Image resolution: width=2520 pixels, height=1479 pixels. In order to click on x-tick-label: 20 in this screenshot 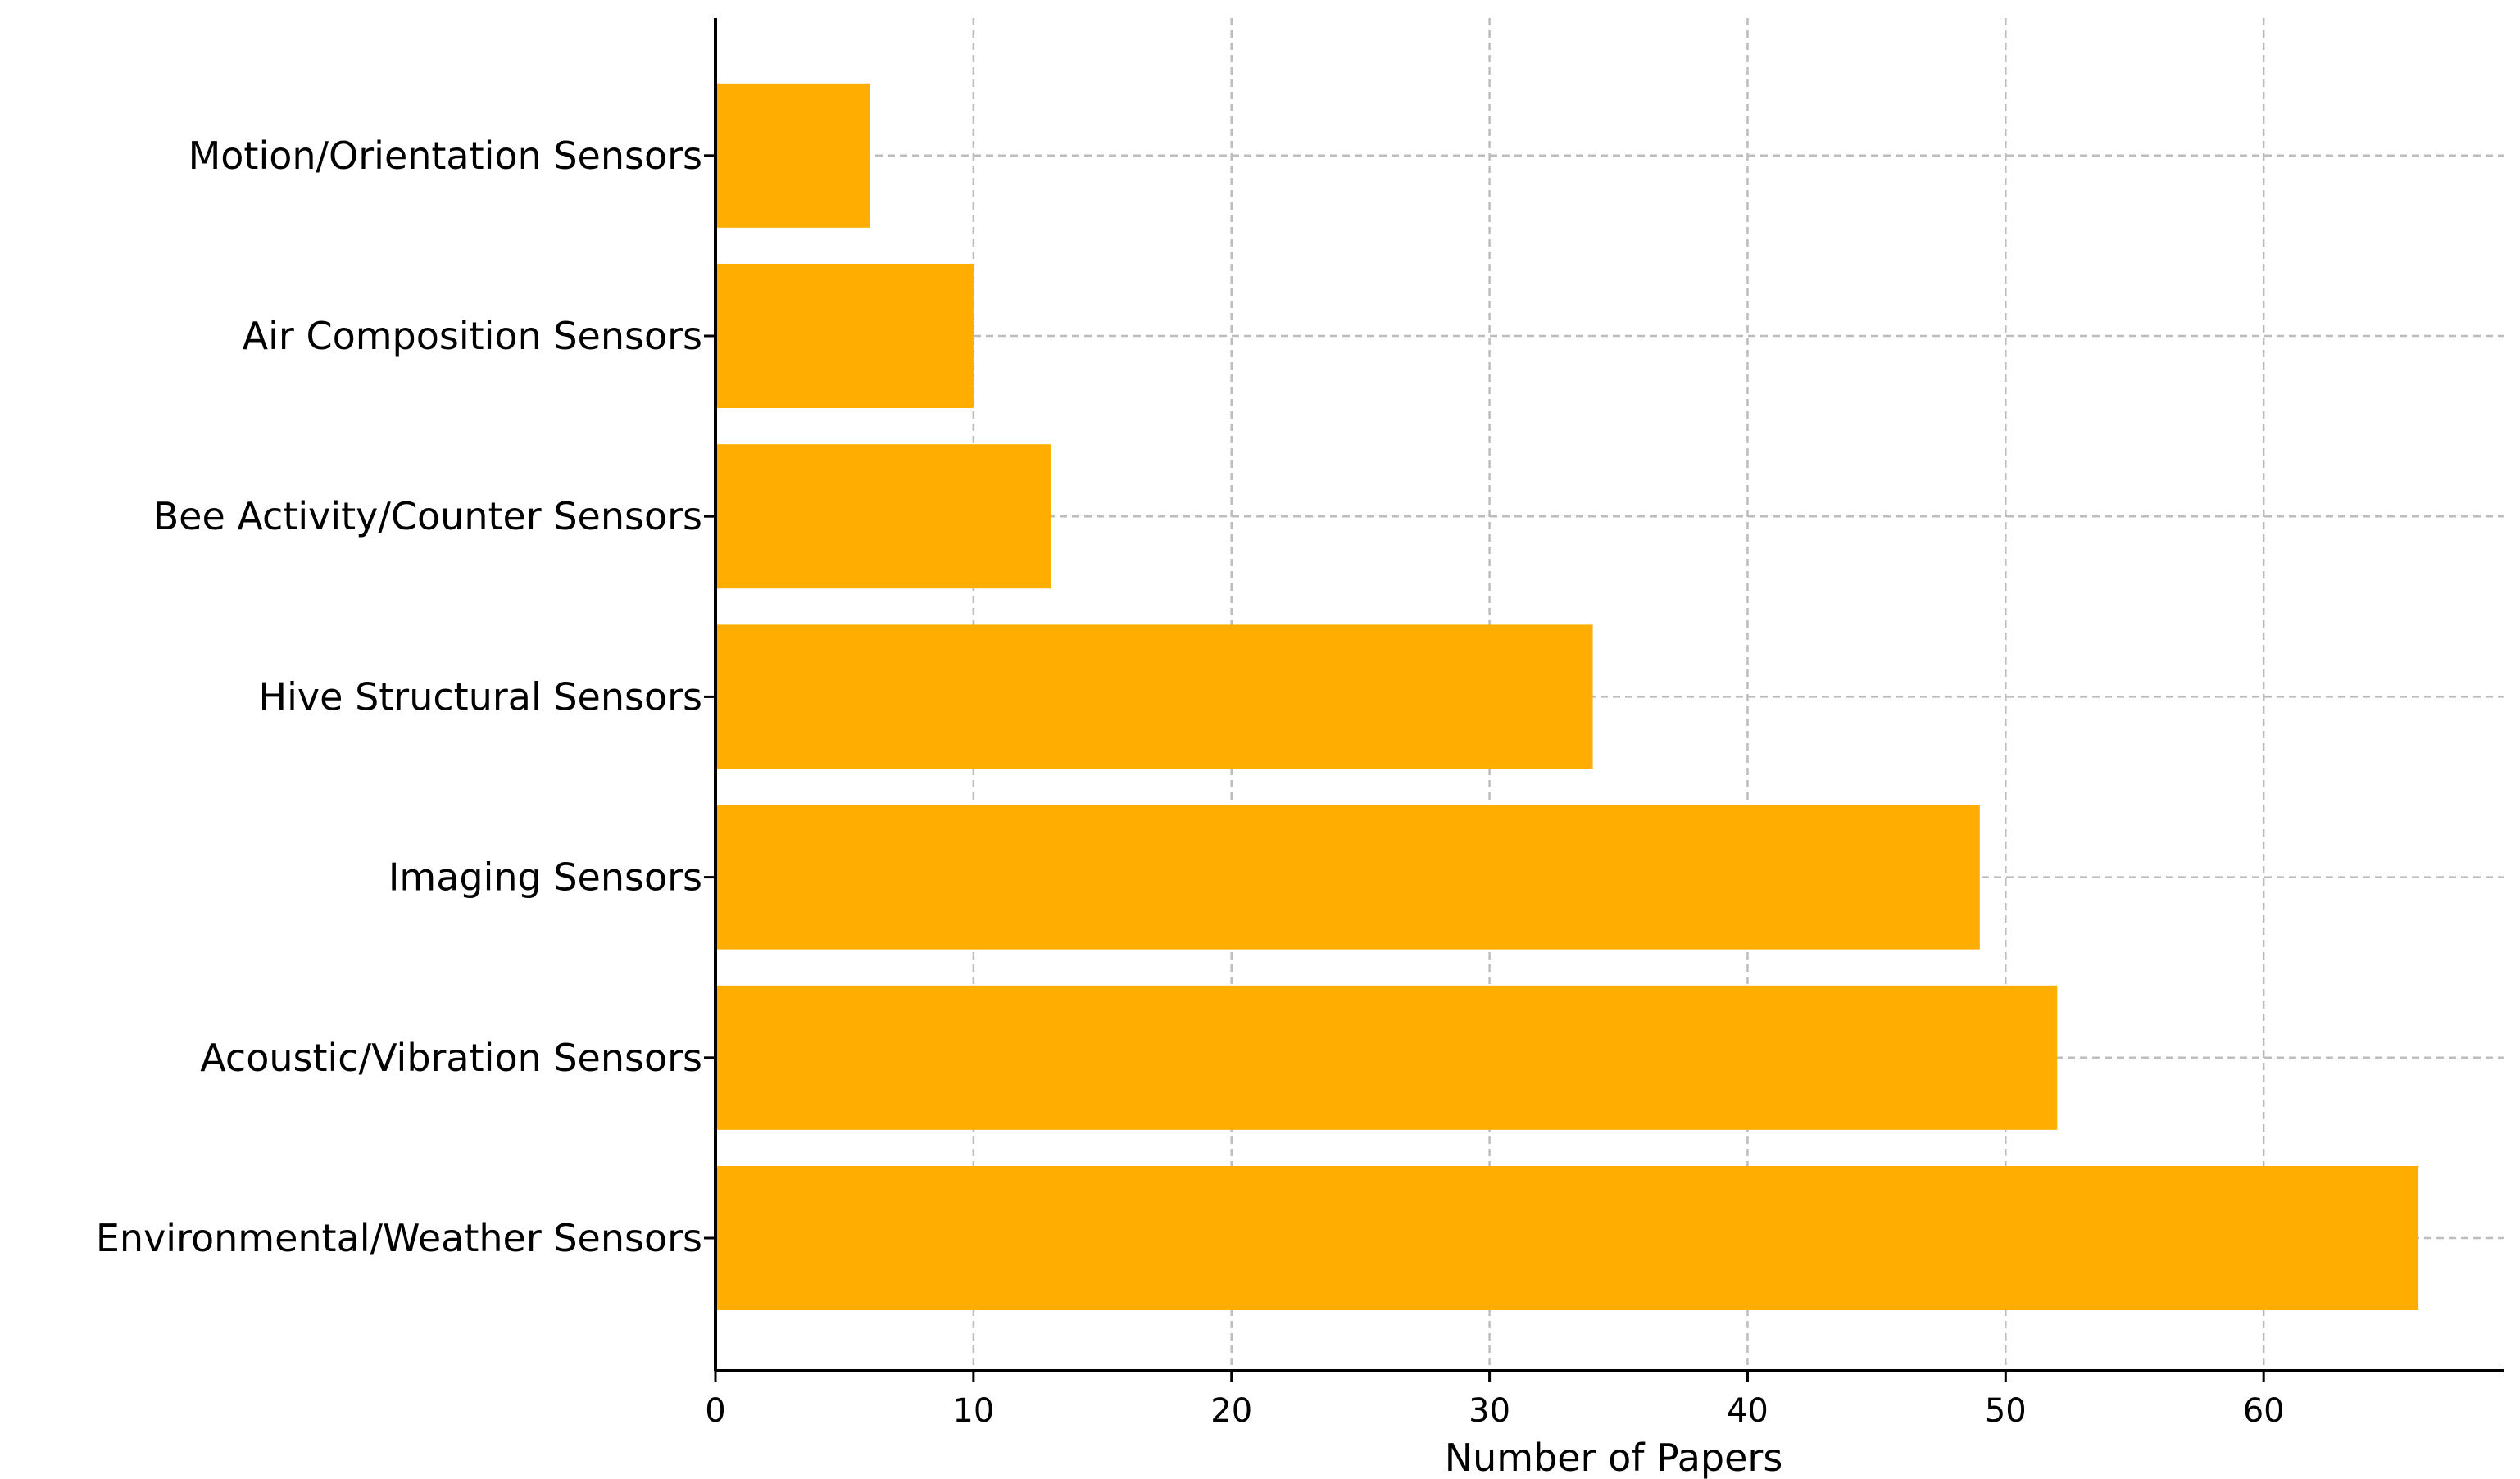, I will do `click(1231, 1411)`.